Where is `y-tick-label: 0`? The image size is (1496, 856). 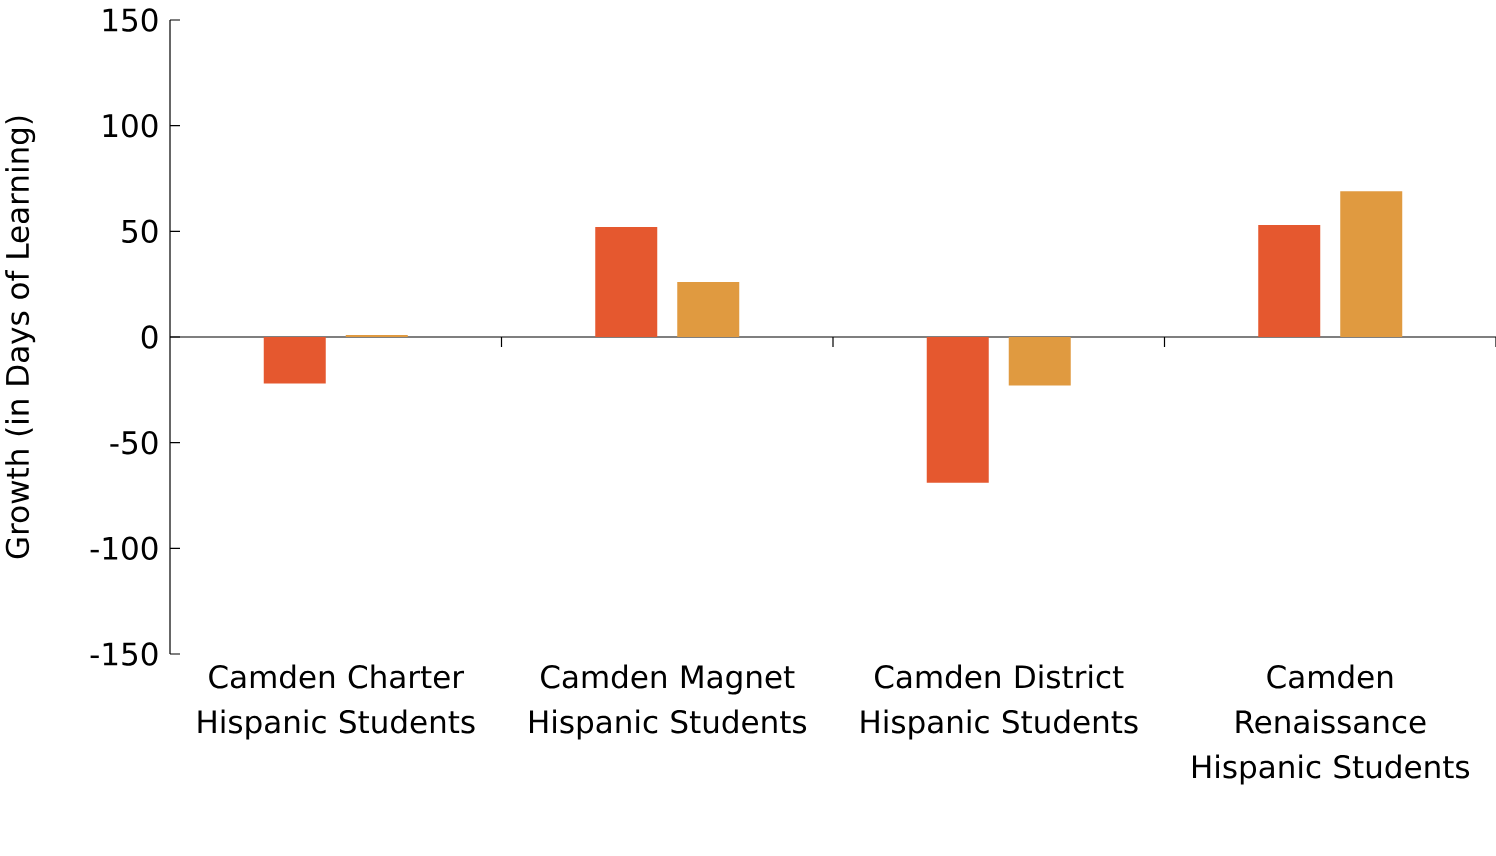
y-tick-label: 0 is located at coordinates (149, 337).